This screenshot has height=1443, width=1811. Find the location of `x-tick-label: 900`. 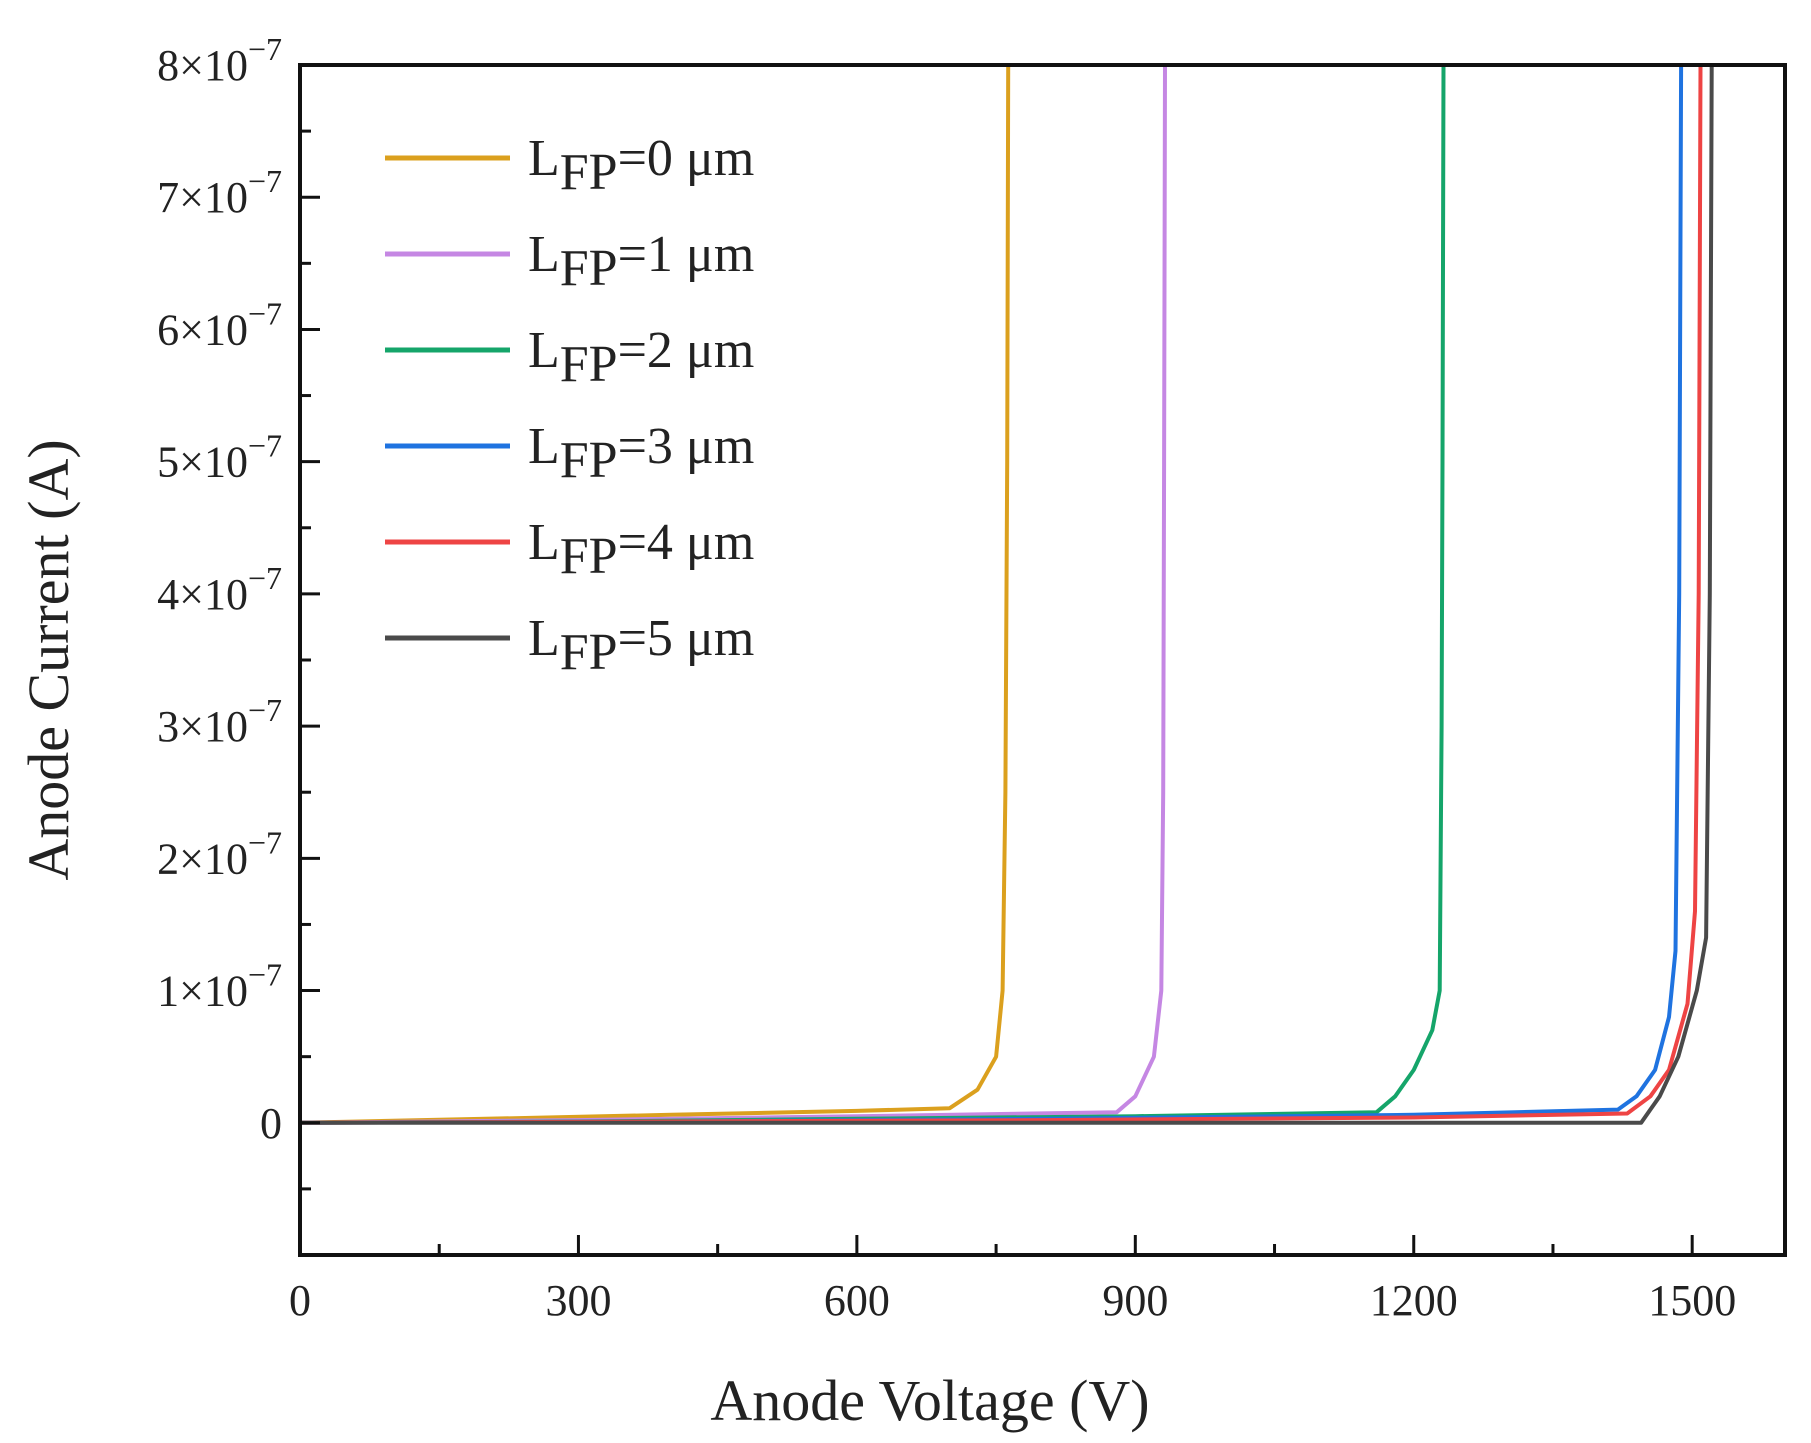

x-tick-label: 900 is located at coordinates (1135, 1300).